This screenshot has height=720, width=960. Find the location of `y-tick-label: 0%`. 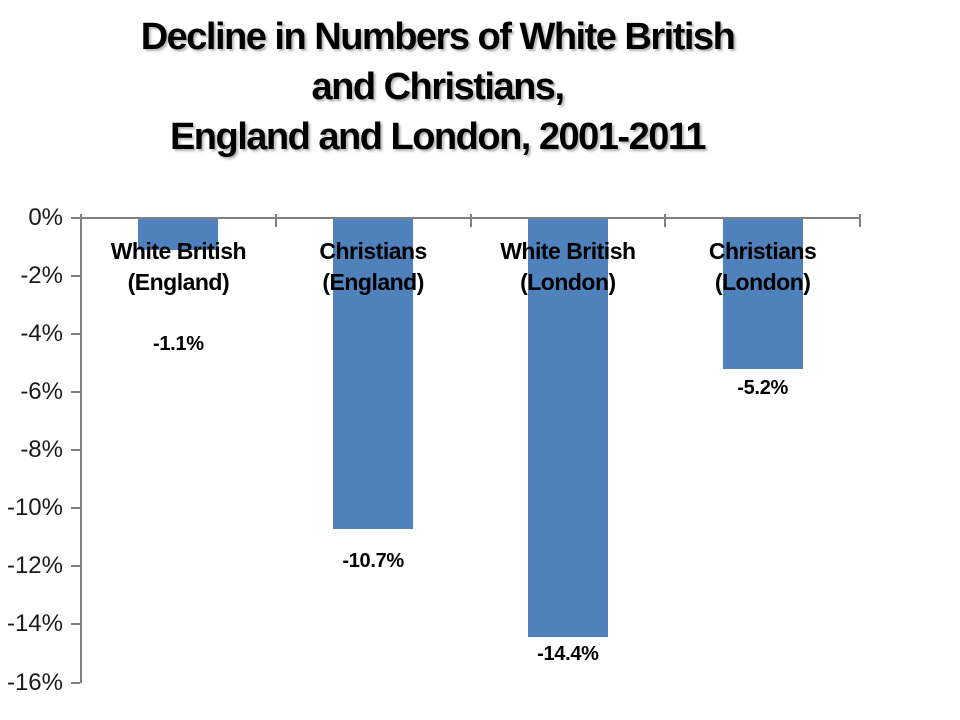

y-tick-label: 0% is located at coordinates (45, 217).